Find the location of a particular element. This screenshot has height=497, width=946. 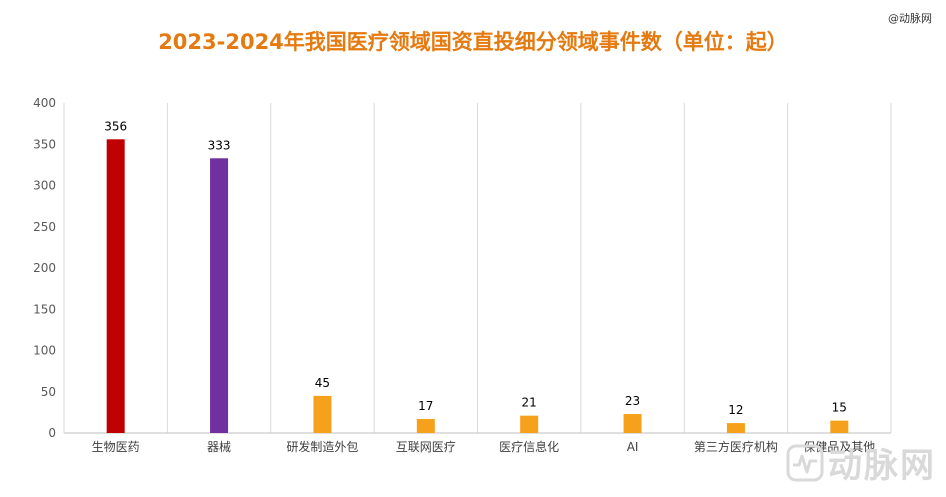

brand-logo: 动脉网 is located at coordinates (861, 462).